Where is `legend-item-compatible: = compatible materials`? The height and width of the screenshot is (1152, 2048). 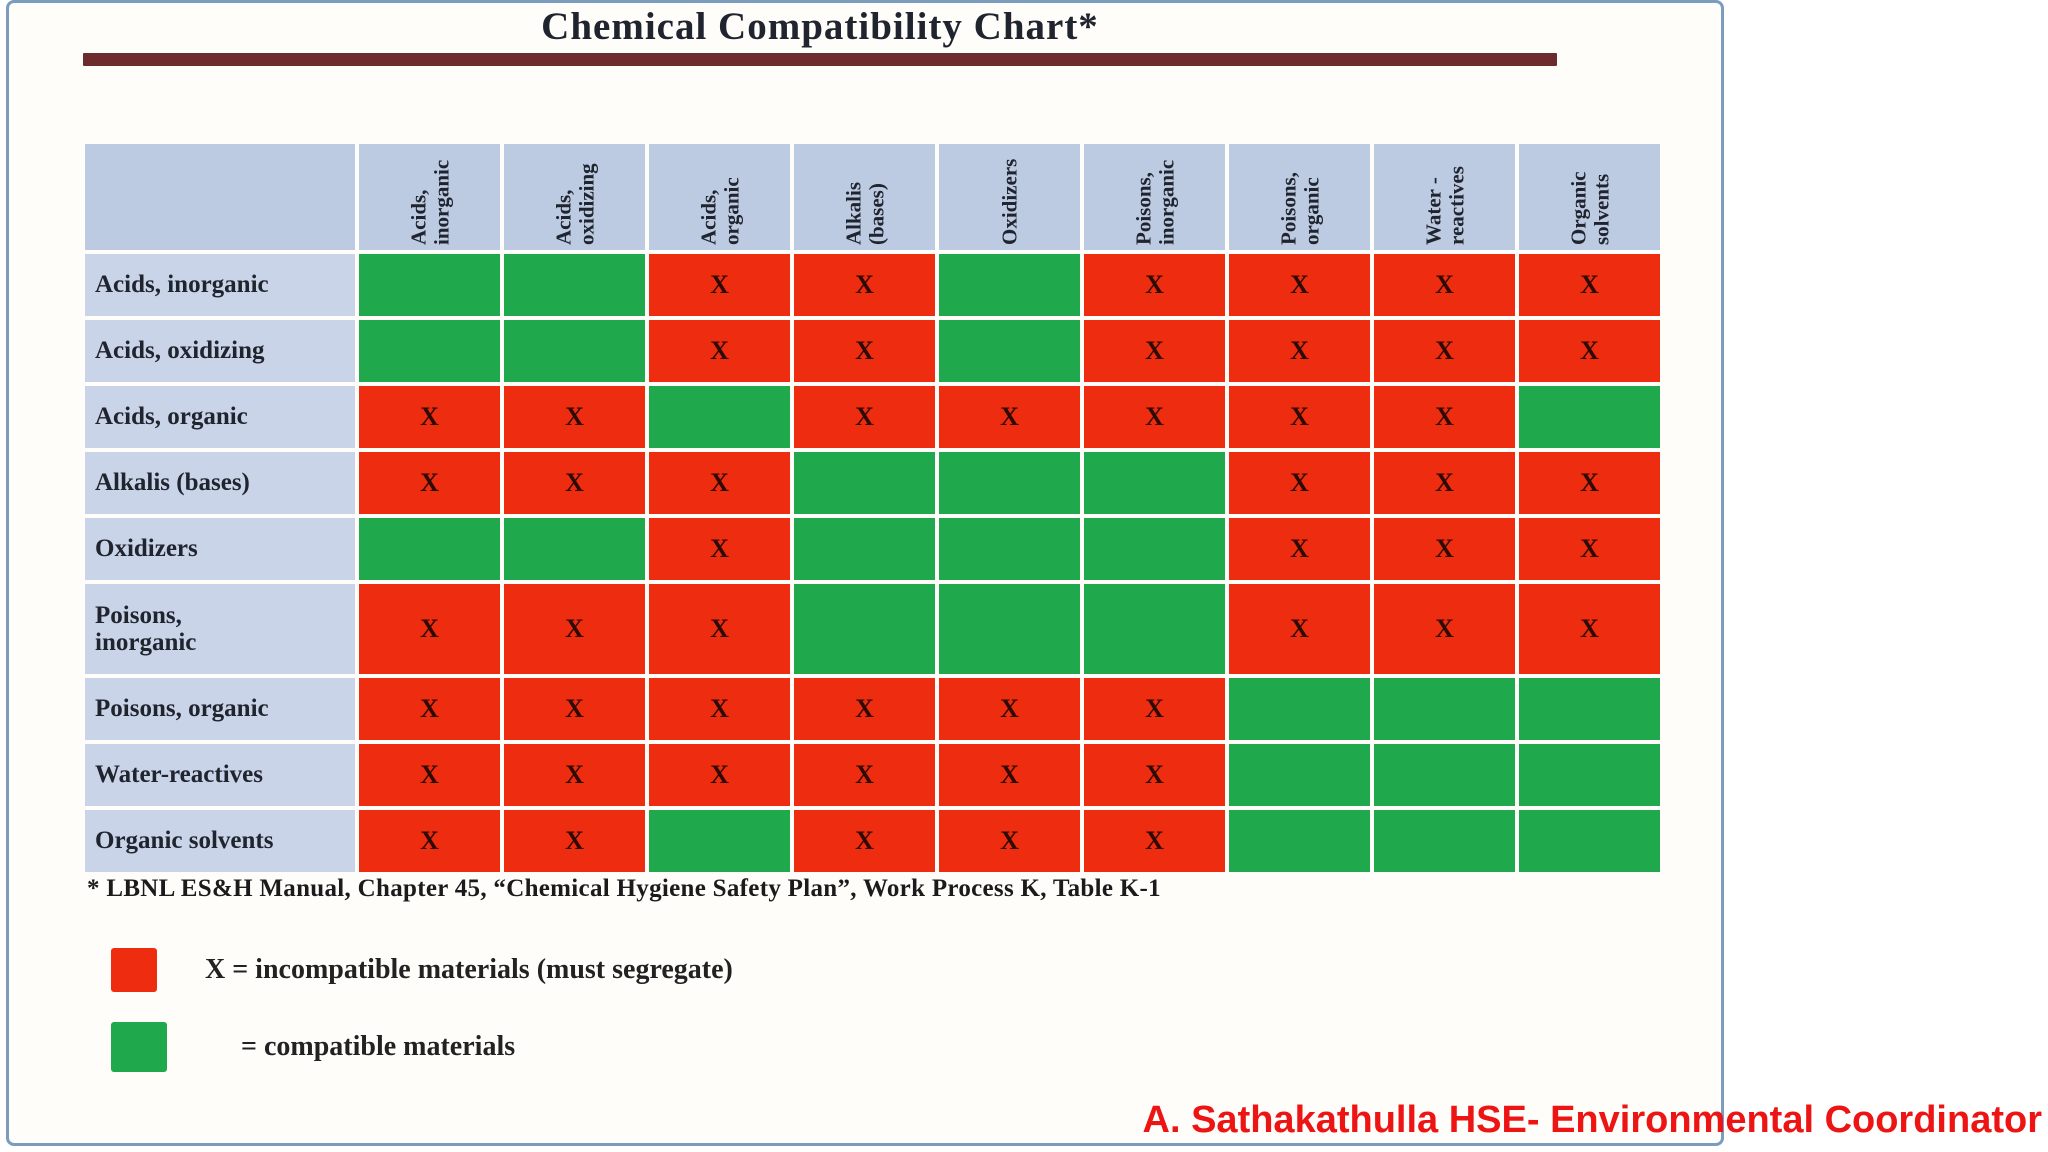 legend-item-compatible: = compatible materials is located at coordinates (422, 1047).